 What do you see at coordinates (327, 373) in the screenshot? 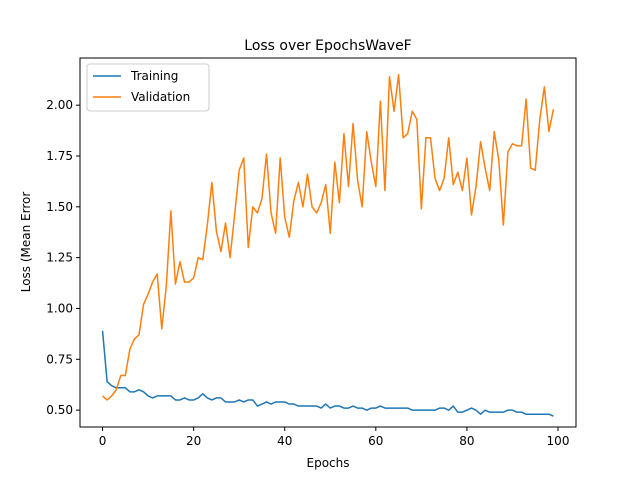
I see `series-line-training` at bounding box center [327, 373].